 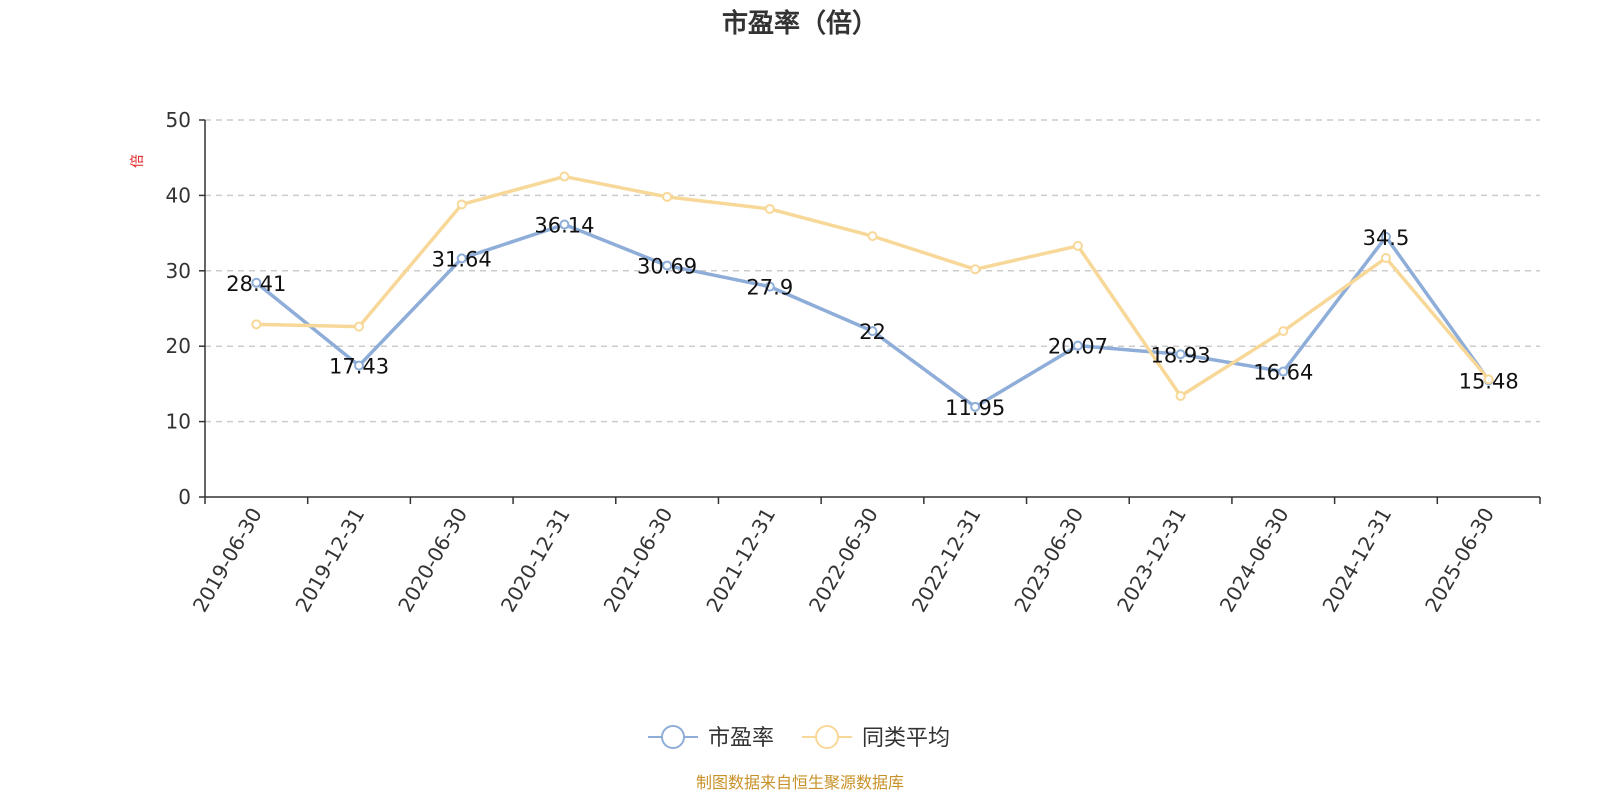 What do you see at coordinates (800, 782) in the screenshot?
I see `source-note: 制图数据来自恒生聚源数据库` at bounding box center [800, 782].